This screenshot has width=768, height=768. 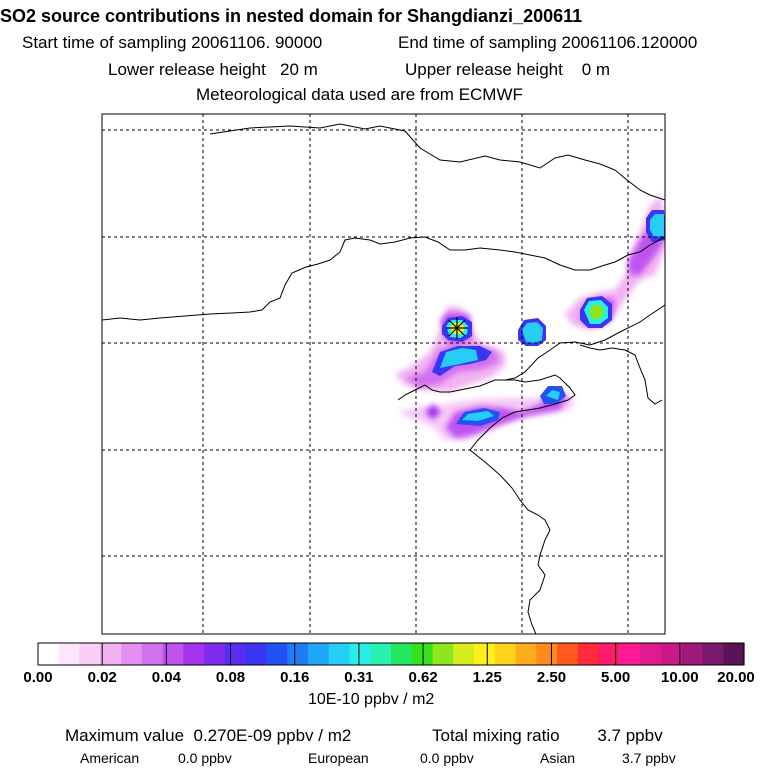 What do you see at coordinates (110, 758) in the screenshot?
I see `region-american-name: American` at bounding box center [110, 758].